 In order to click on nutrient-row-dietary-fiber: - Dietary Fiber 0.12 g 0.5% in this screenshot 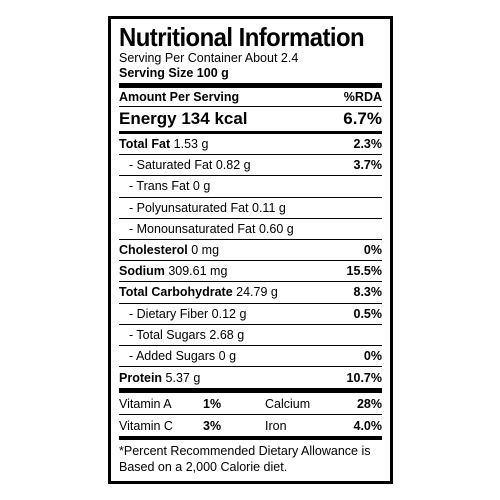, I will do `click(250, 314)`.